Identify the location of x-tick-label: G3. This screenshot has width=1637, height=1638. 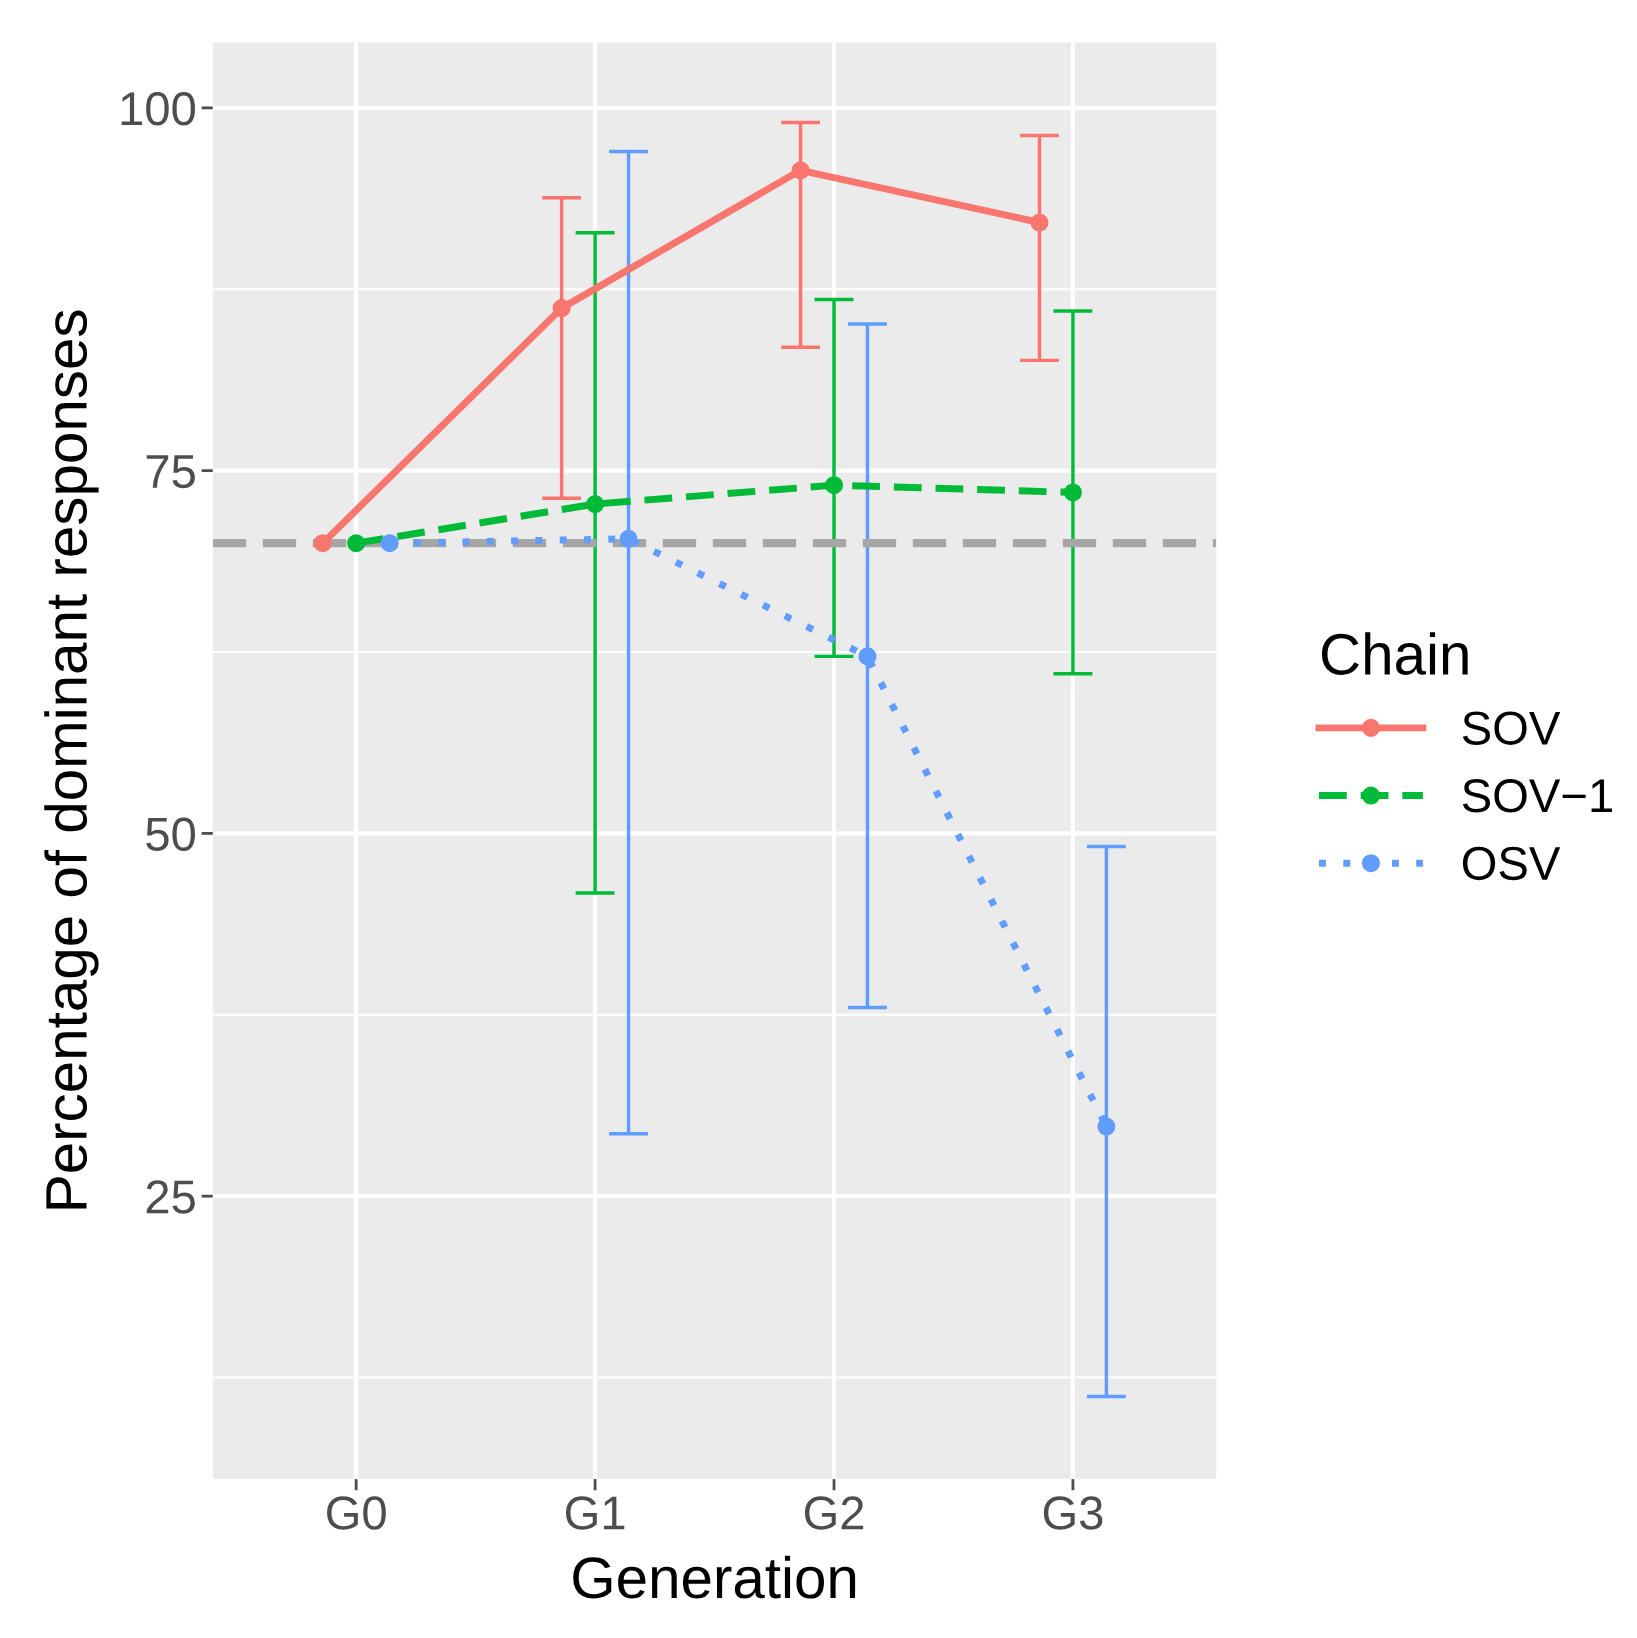
(1073, 1513).